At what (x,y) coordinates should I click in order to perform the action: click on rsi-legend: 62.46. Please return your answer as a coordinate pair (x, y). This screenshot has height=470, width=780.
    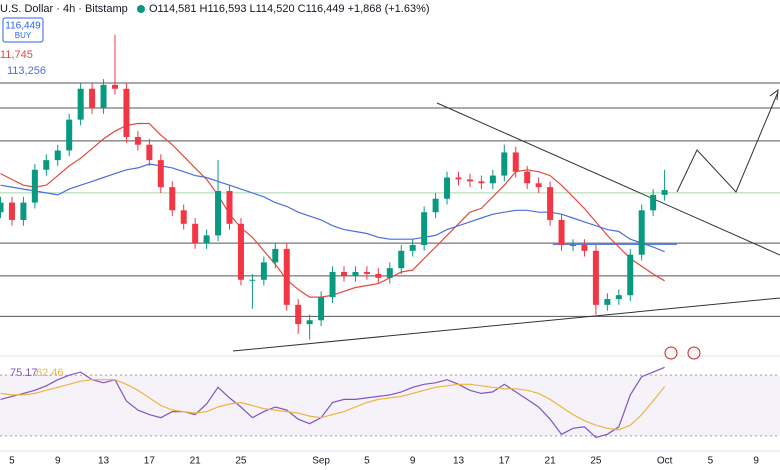
    Looking at the image, I should click on (50, 373).